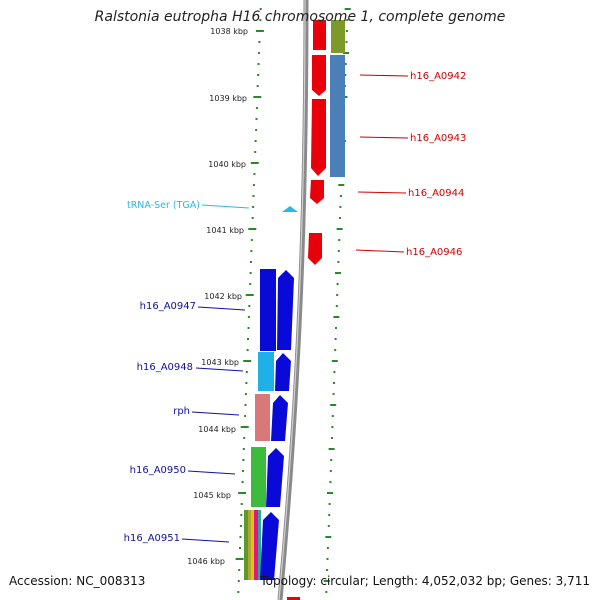 This screenshot has height=600, width=600. What do you see at coordinates (262, 417) in the screenshot?
I see `gene-block-rph` at bounding box center [262, 417].